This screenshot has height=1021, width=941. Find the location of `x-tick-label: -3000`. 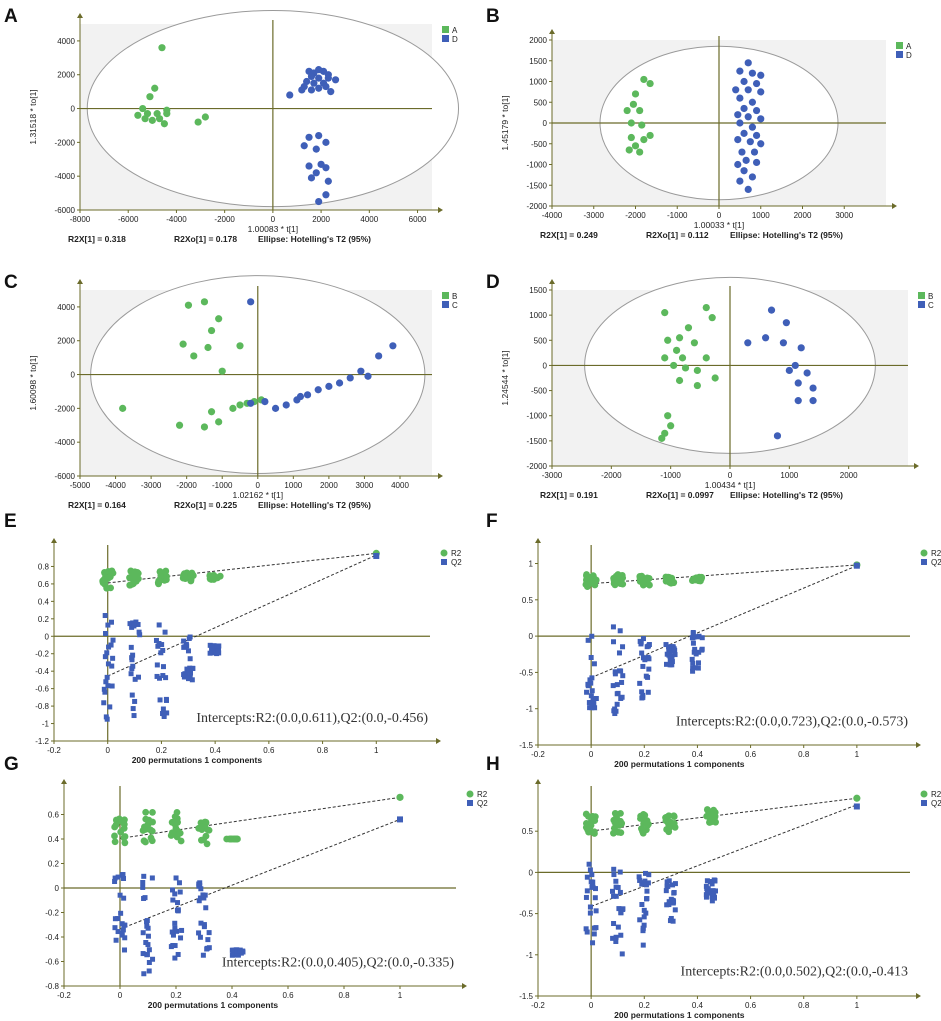

x-tick-label: -3000 is located at coordinates (552, 475).